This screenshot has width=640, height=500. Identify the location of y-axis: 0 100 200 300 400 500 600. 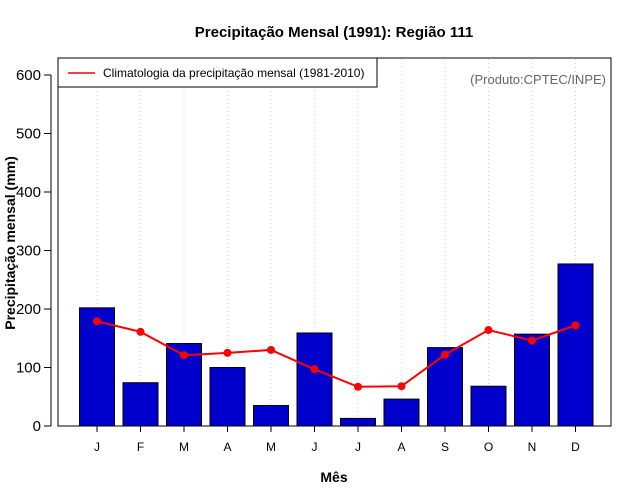
(34, 251).